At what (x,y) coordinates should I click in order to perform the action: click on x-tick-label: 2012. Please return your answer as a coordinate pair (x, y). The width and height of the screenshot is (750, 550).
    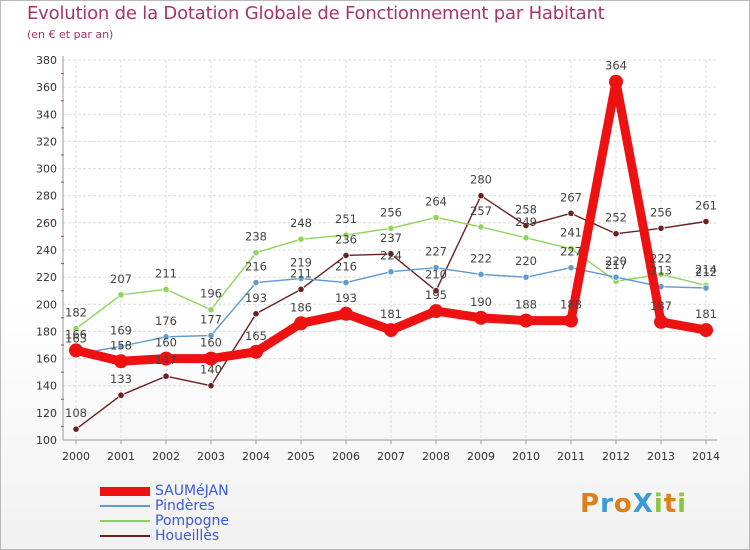
    Looking at the image, I should click on (616, 456).